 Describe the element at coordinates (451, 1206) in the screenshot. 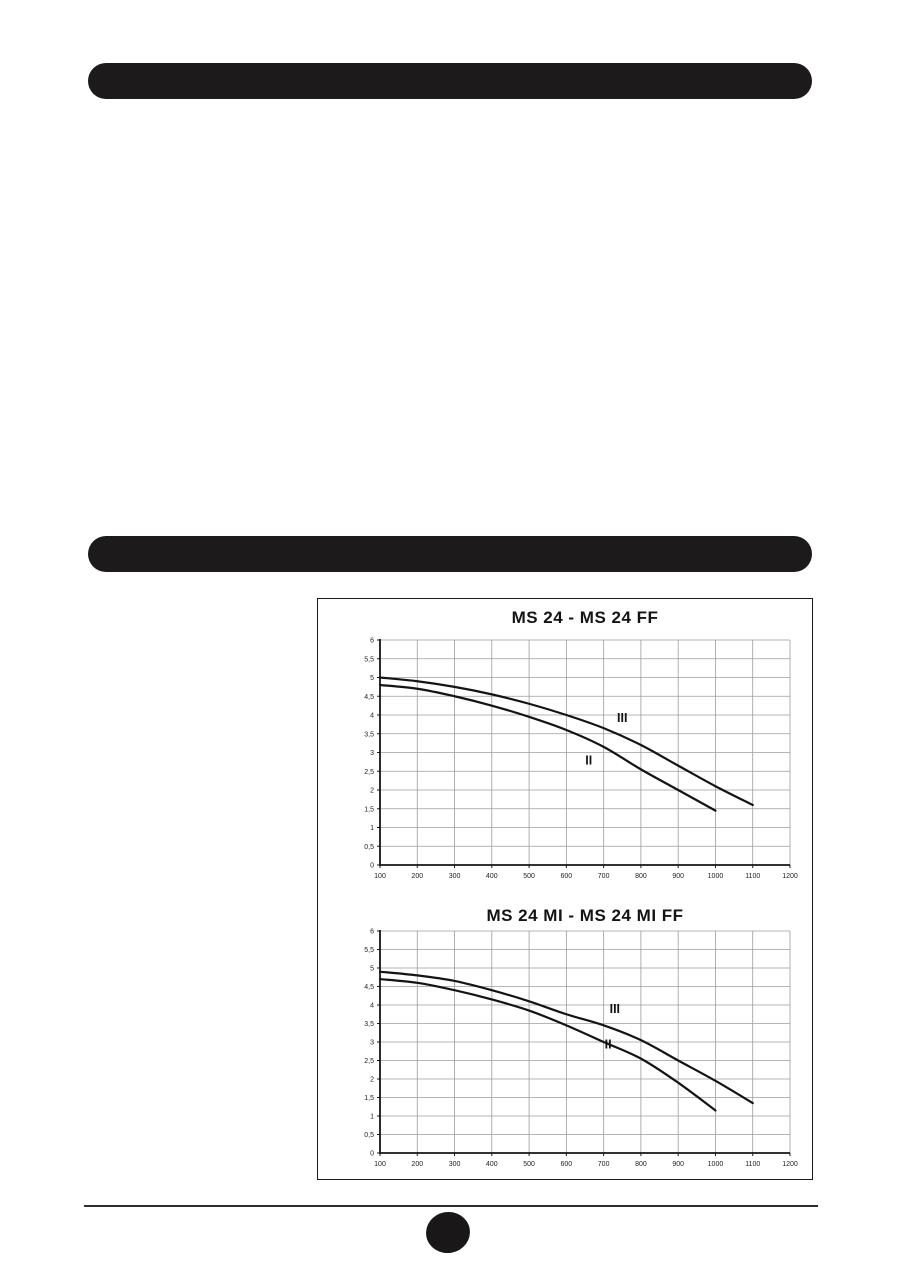

I see `footer-divider` at that location.